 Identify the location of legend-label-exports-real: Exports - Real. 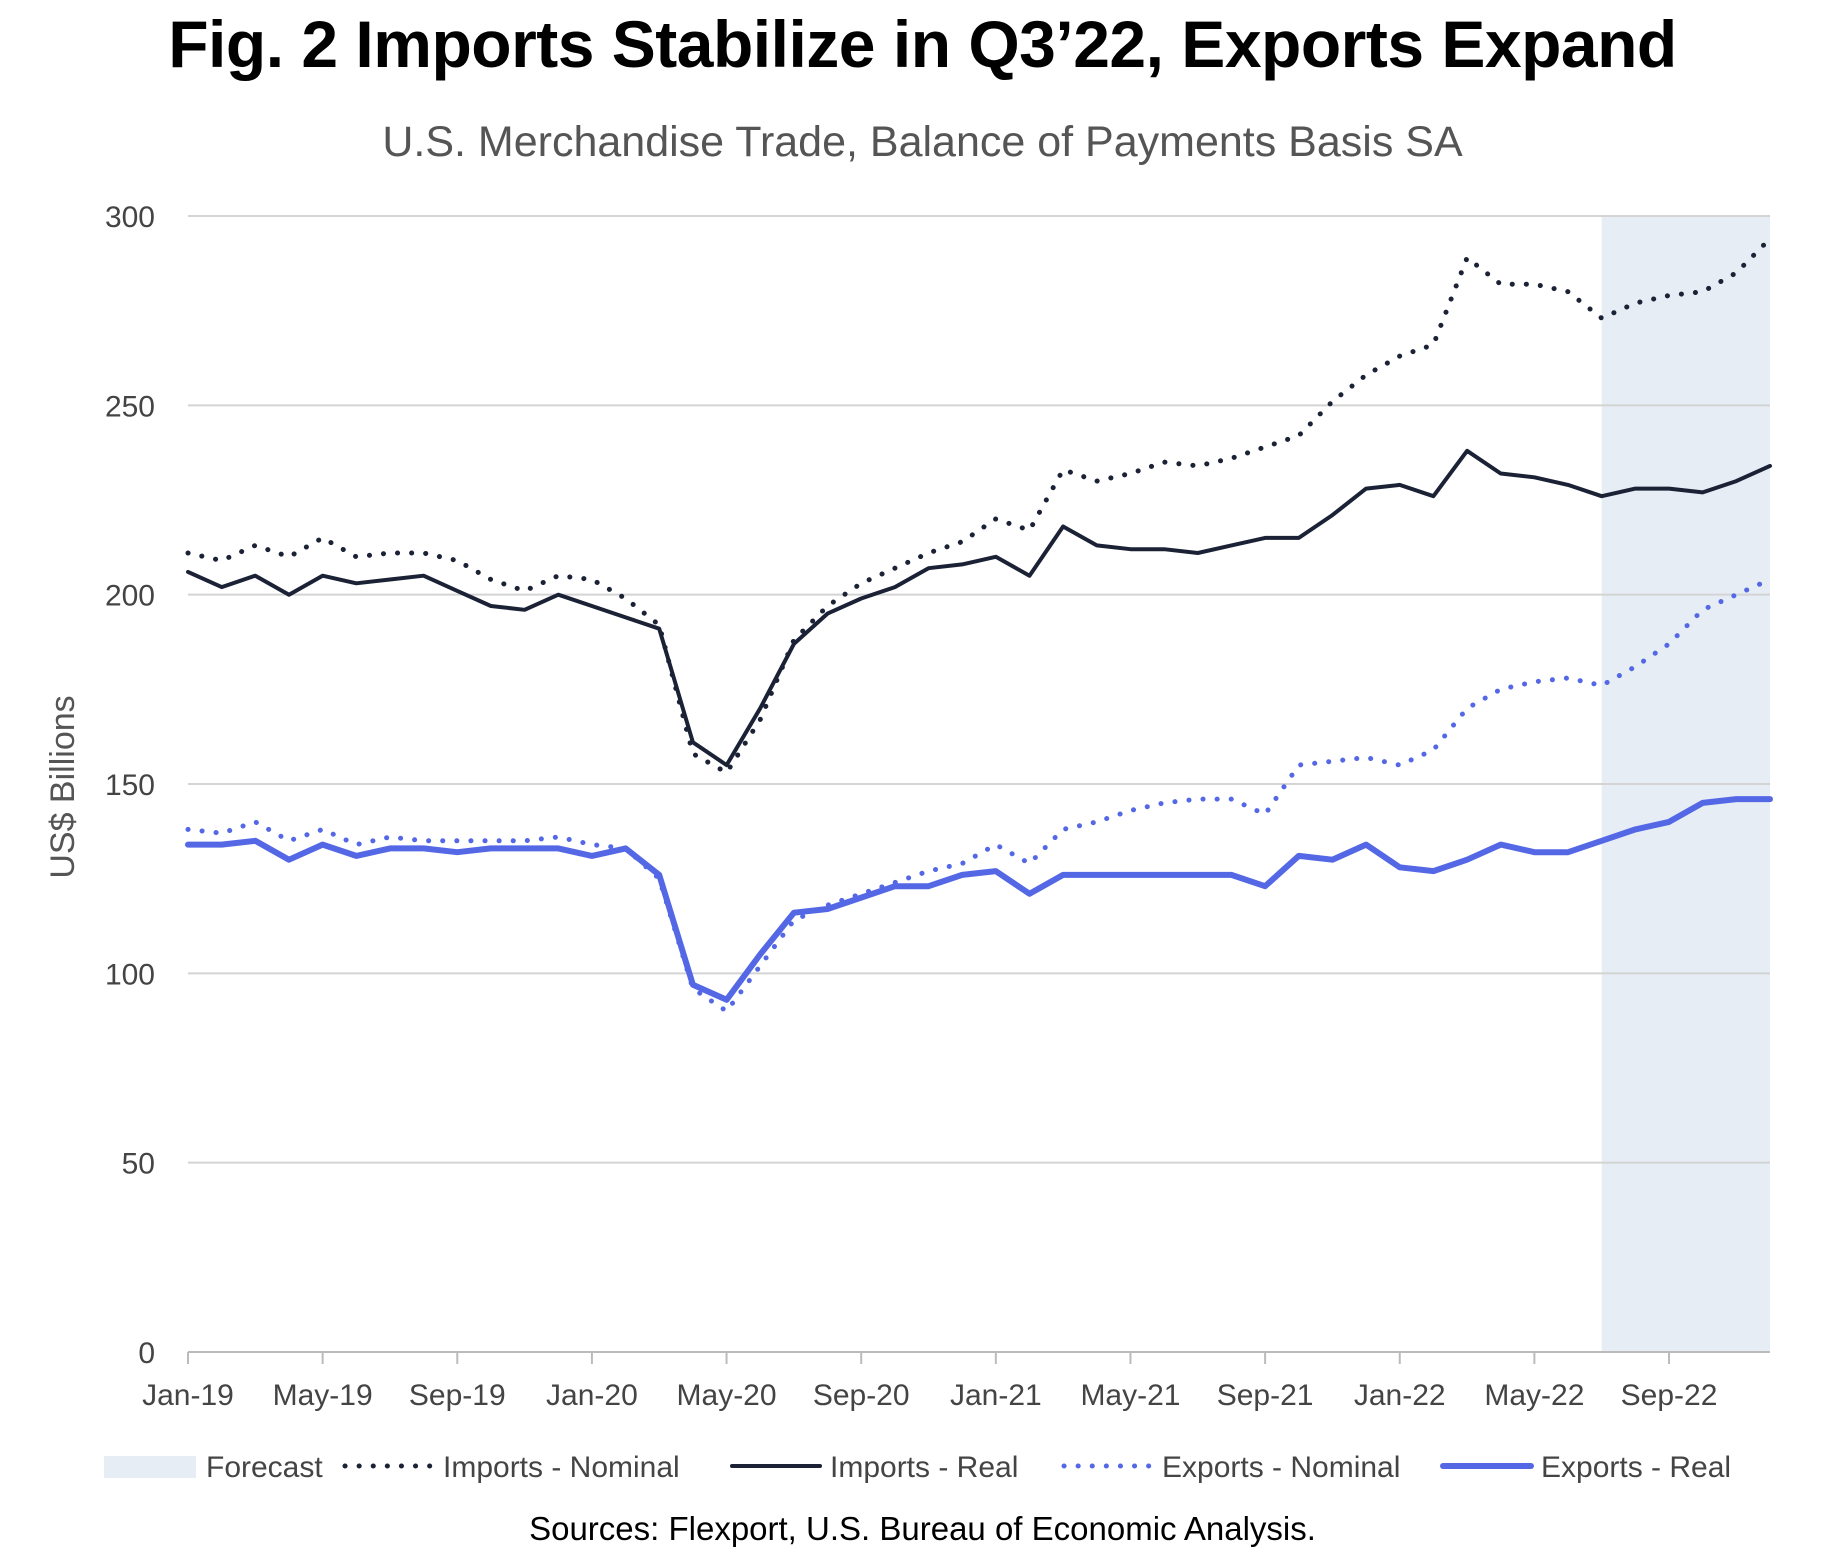
(1636, 1467).